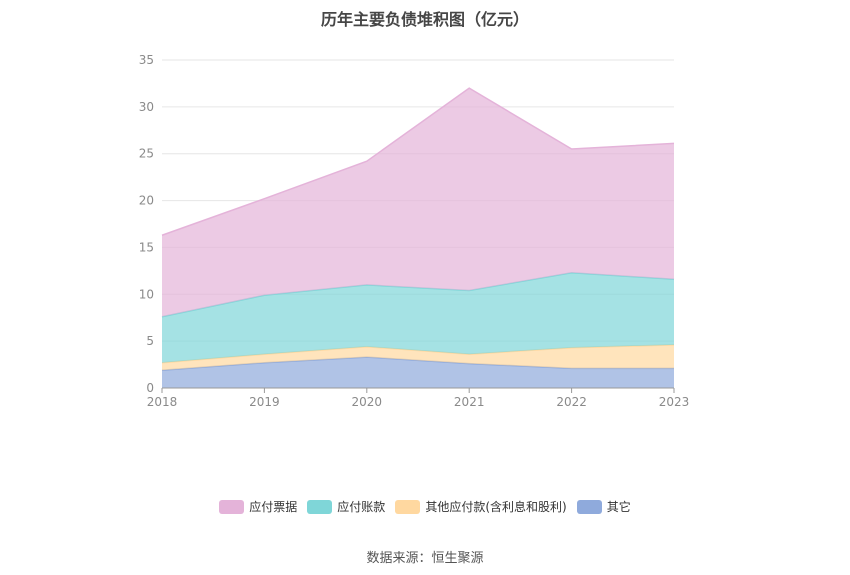 The width and height of the screenshot is (850, 575). What do you see at coordinates (469, 402) in the screenshot?
I see `x-tick-label: 2021` at bounding box center [469, 402].